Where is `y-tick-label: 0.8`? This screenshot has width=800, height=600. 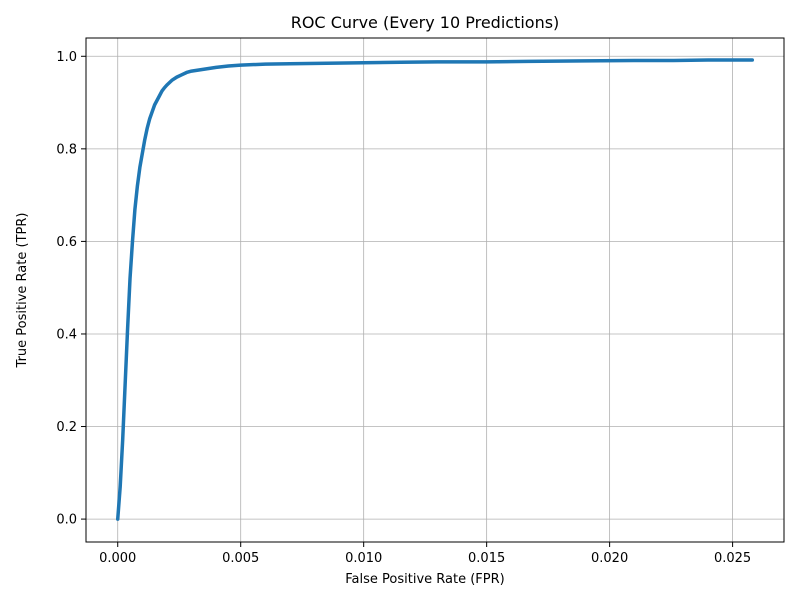
y-tick-label: 0.8 is located at coordinates (66, 149).